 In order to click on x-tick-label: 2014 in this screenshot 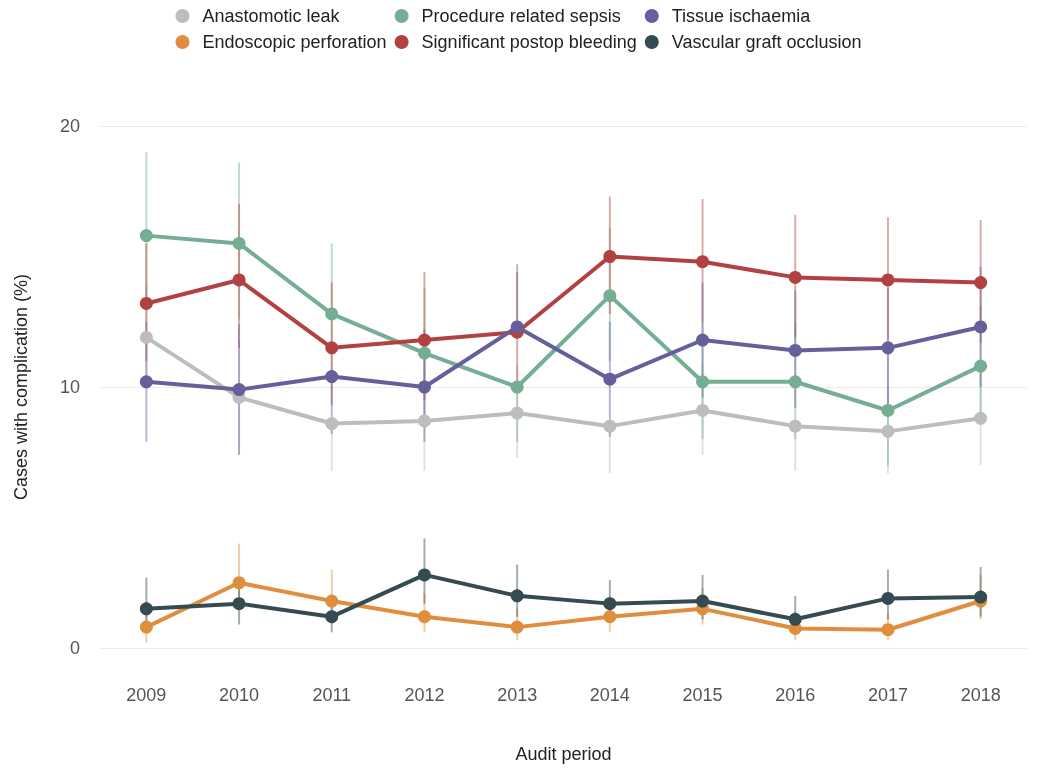, I will do `click(609, 695)`.